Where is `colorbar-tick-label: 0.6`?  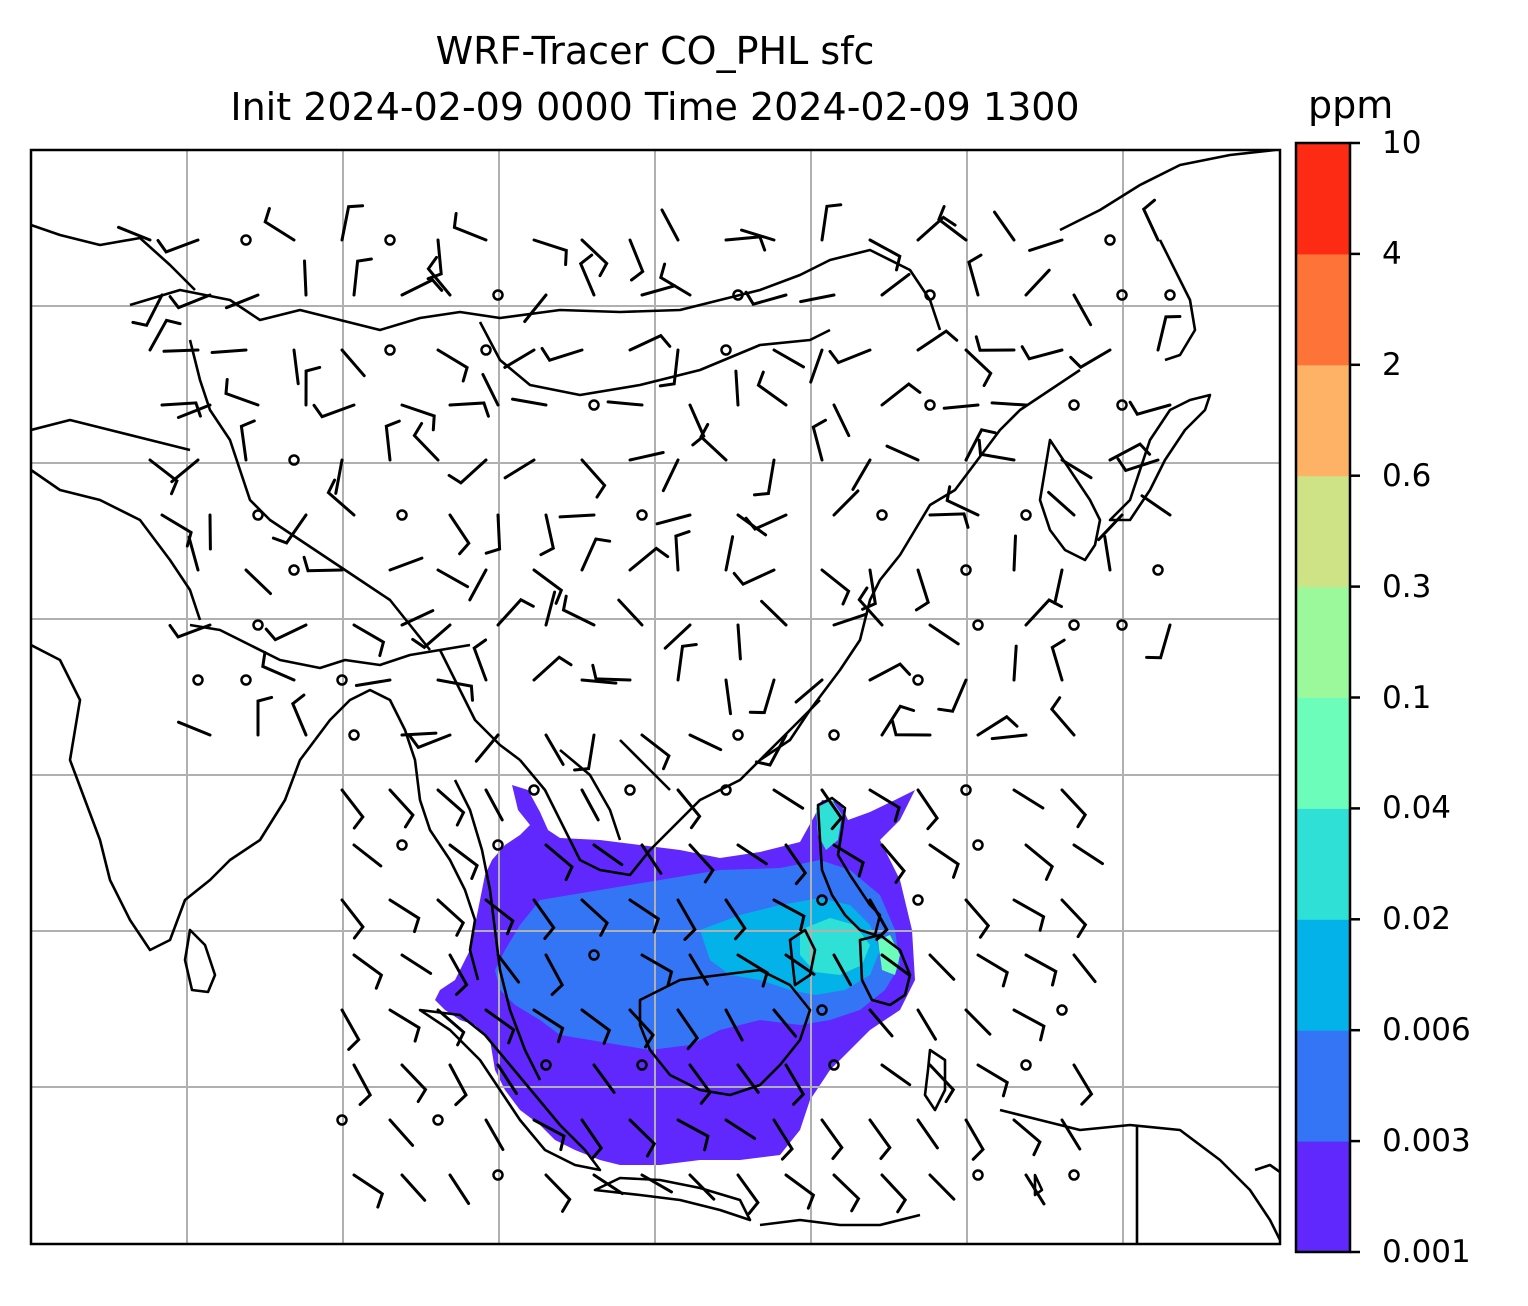 colorbar-tick-label: 0.6 is located at coordinates (1407, 475).